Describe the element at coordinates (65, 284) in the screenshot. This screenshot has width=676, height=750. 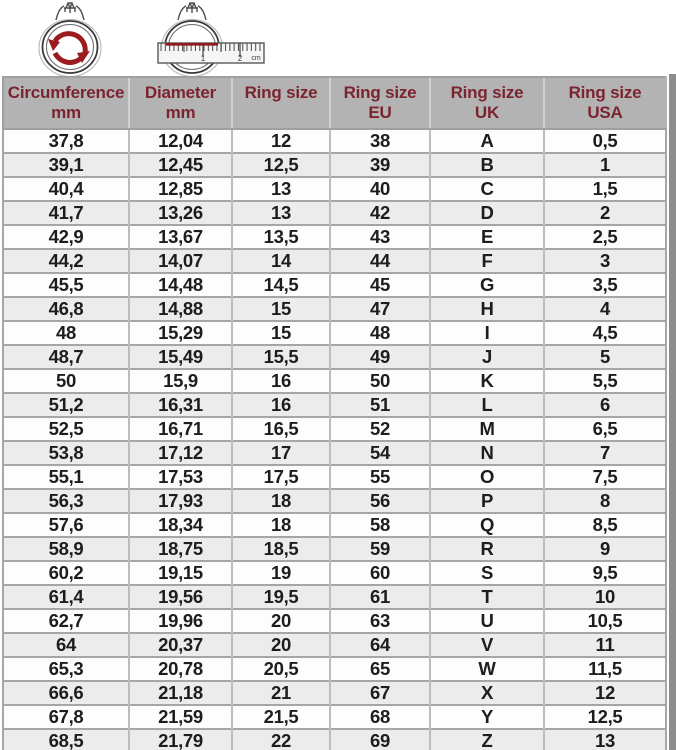
I see `table-cell: 45,5` at that location.